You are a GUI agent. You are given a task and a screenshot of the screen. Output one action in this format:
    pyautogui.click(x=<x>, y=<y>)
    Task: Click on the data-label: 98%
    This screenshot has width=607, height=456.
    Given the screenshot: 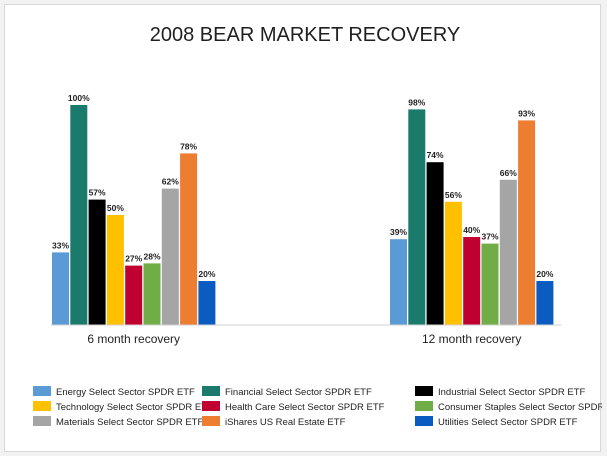 What is the action you would take?
    pyautogui.click(x=416, y=102)
    